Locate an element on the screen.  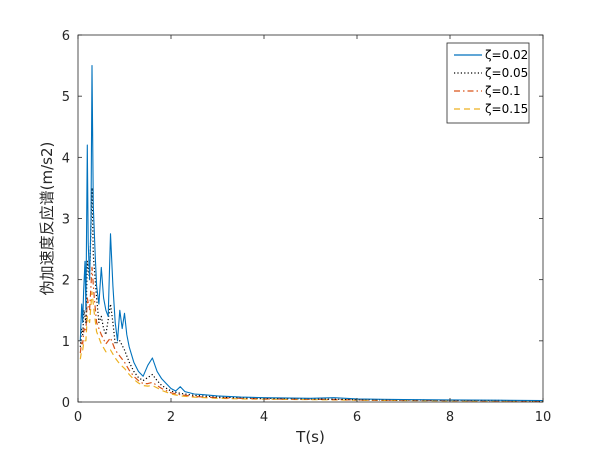
y-tick-label: 0 is located at coordinates (66, 403).